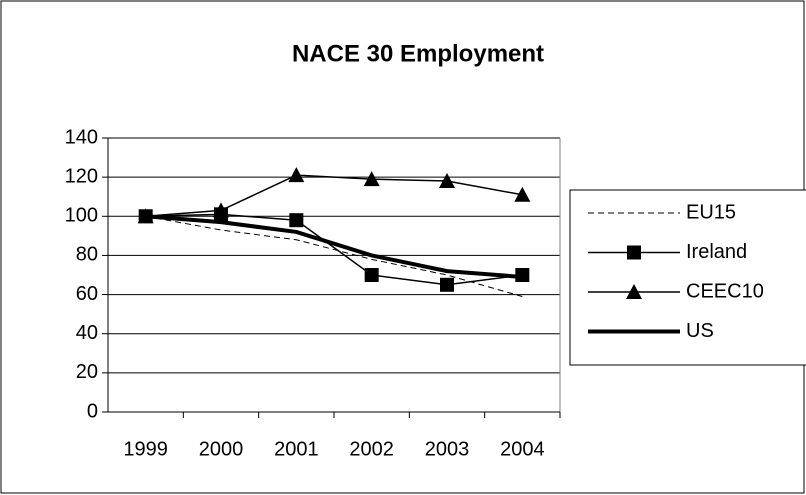 The width and height of the screenshot is (806, 495). Describe the element at coordinates (296, 449) in the screenshot. I see `x-tick-label: 2001` at that location.